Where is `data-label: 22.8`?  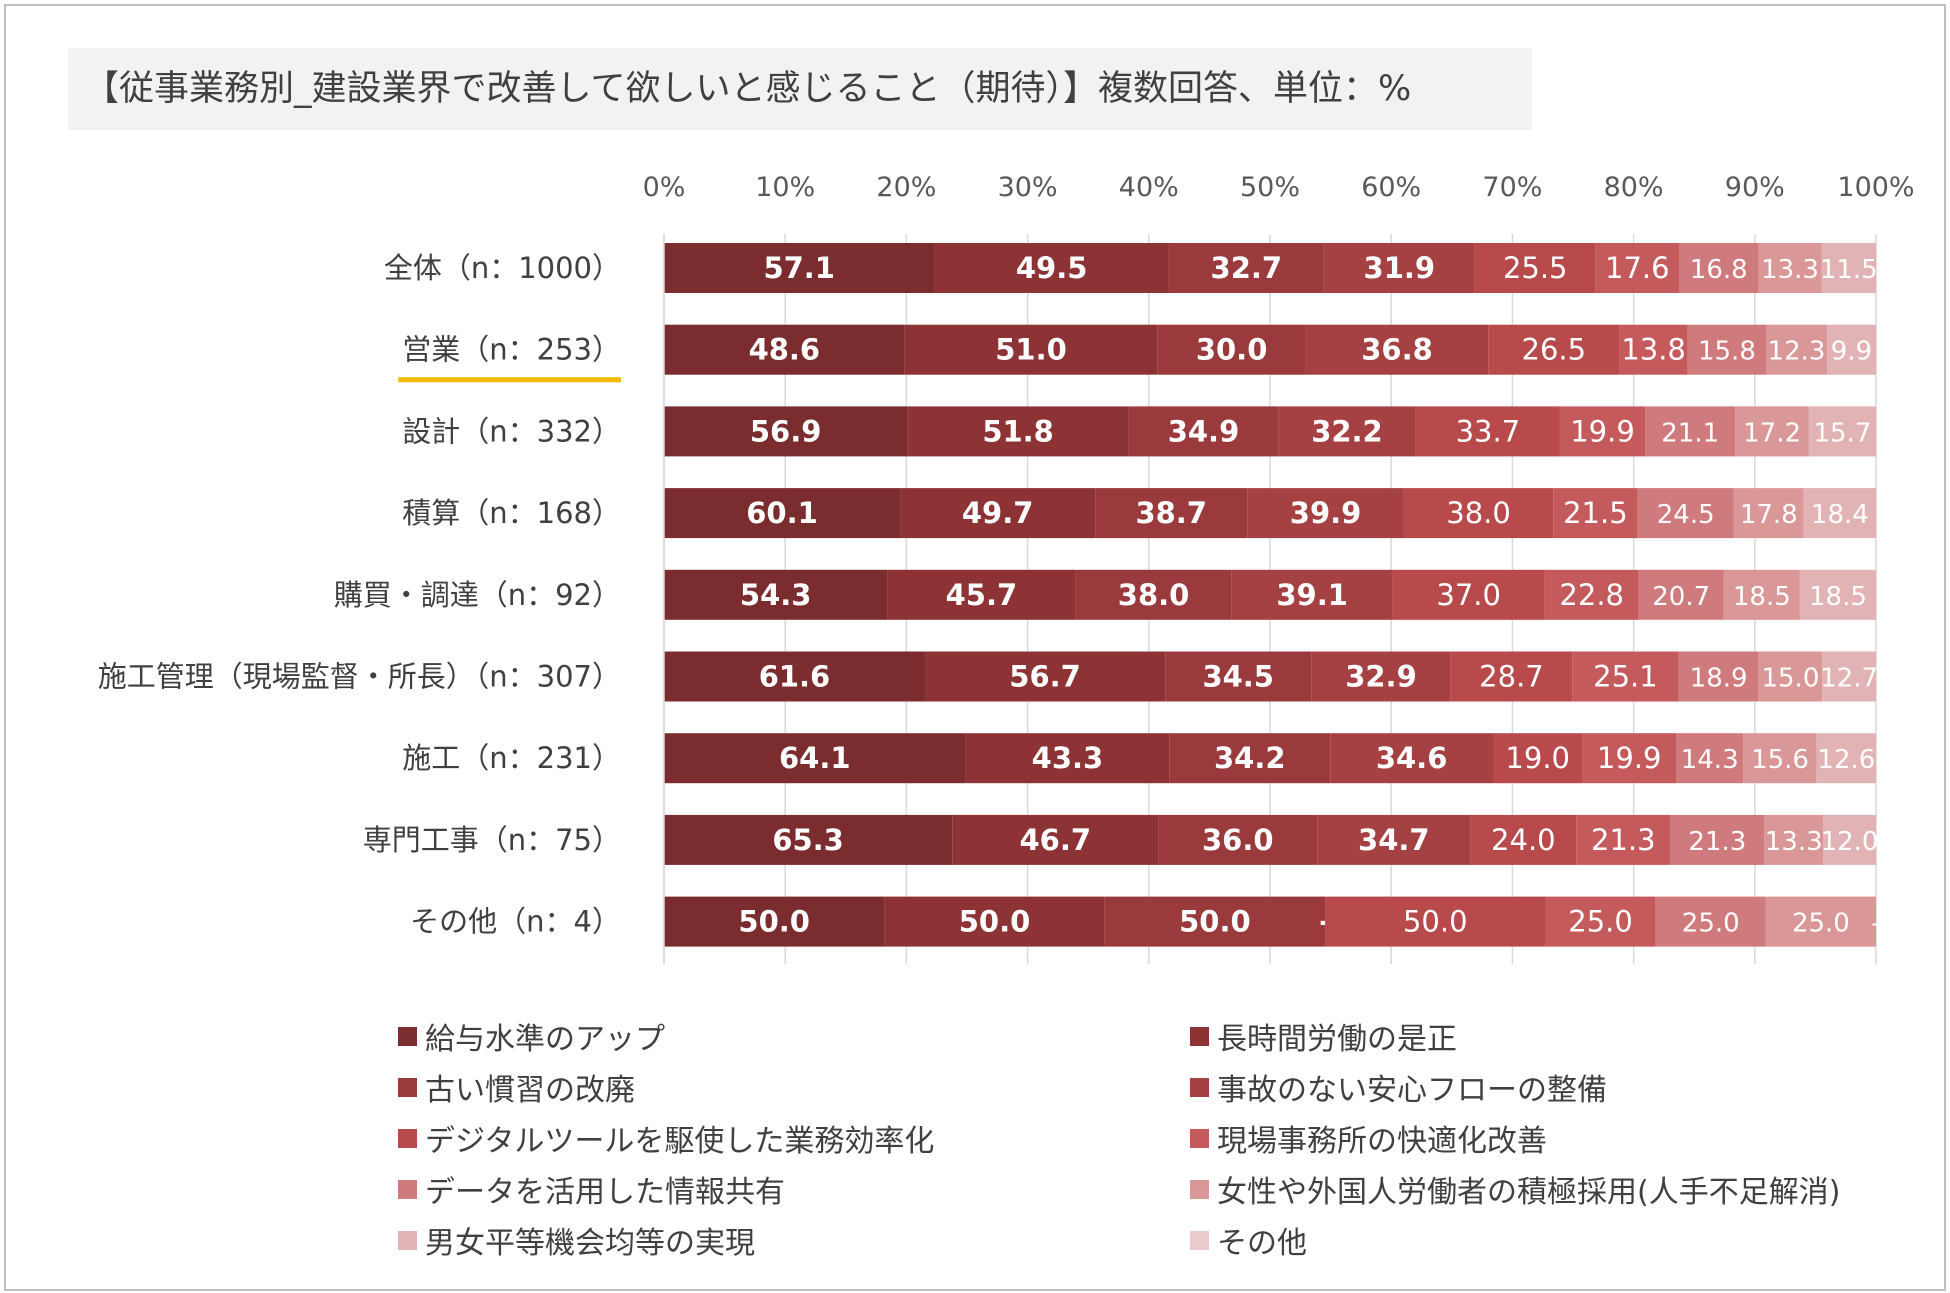 data-label: 22.8 is located at coordinates (1591, 595).